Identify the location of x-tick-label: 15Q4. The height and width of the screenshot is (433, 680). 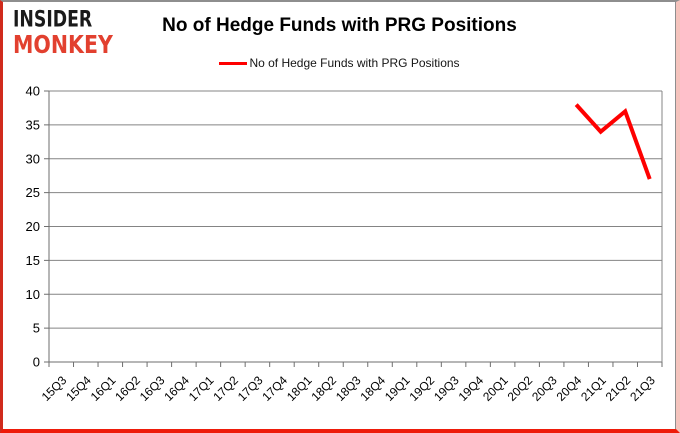
(78, 388).